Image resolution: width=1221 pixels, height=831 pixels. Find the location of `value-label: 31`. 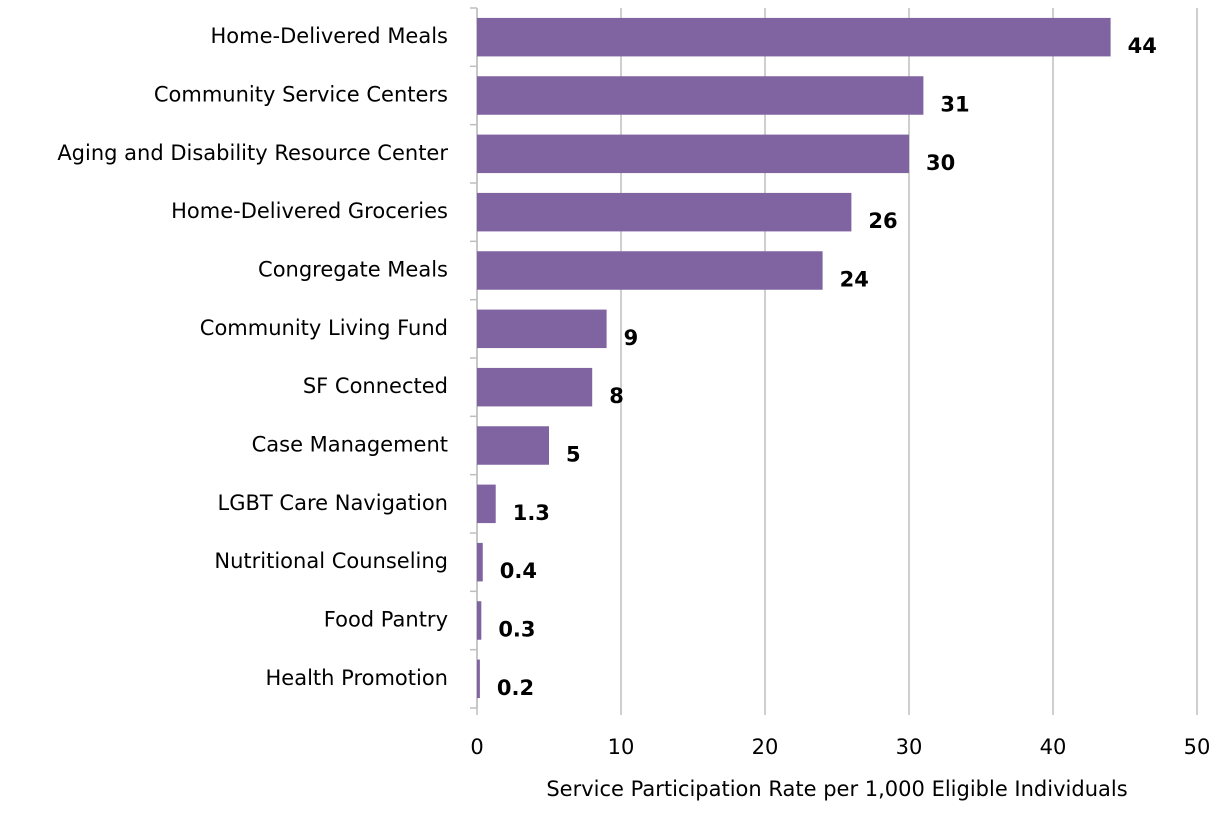

value-label: 31 is located at coordinates (954, 105).